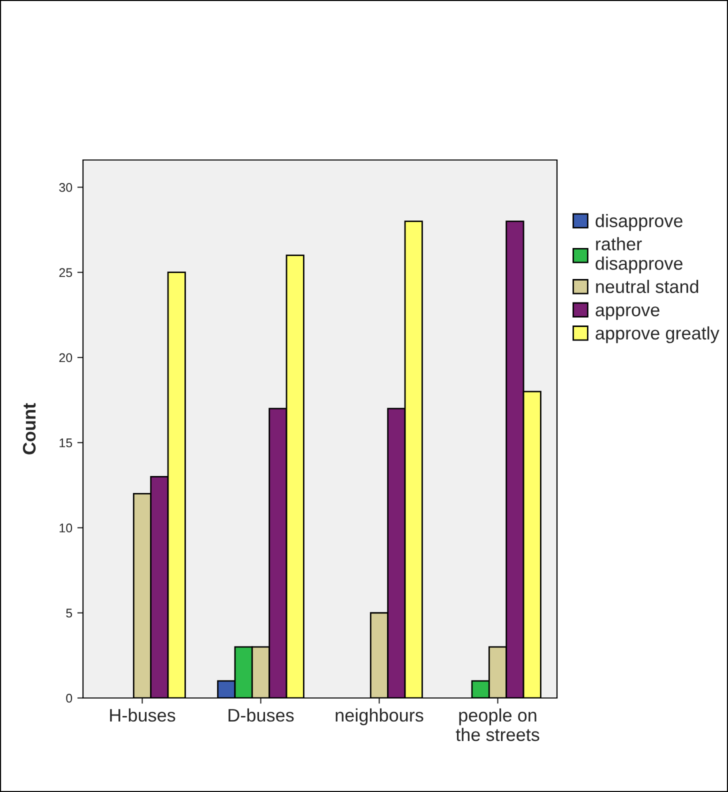  Describe the element at coordinates (639, 222) in the screenshot. I see `legend-label: disapprove` at that location.